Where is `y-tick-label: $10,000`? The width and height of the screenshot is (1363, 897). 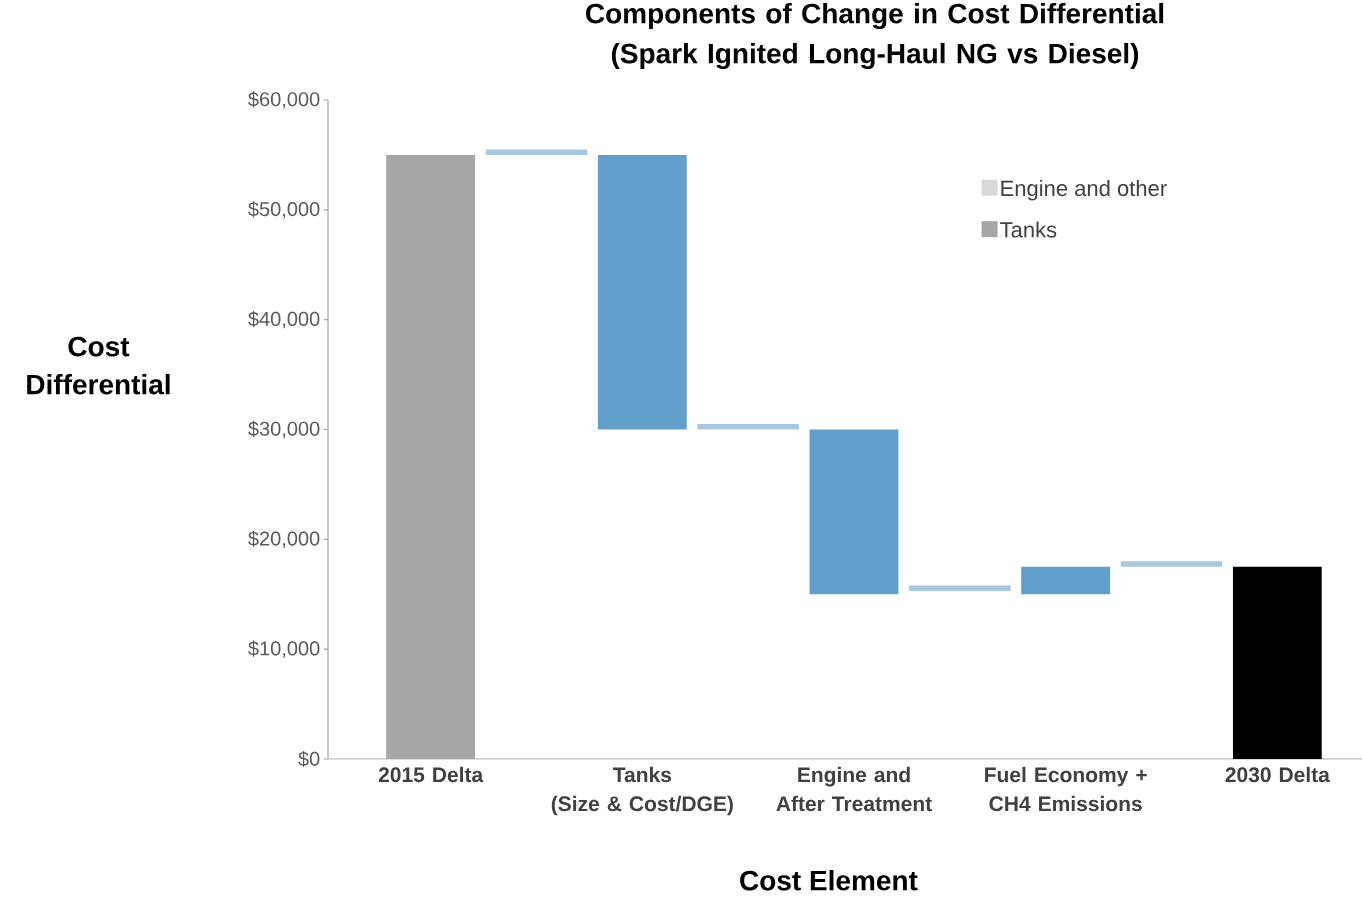
y-tick-label: $10,000 is located at coordinates (284, 649).